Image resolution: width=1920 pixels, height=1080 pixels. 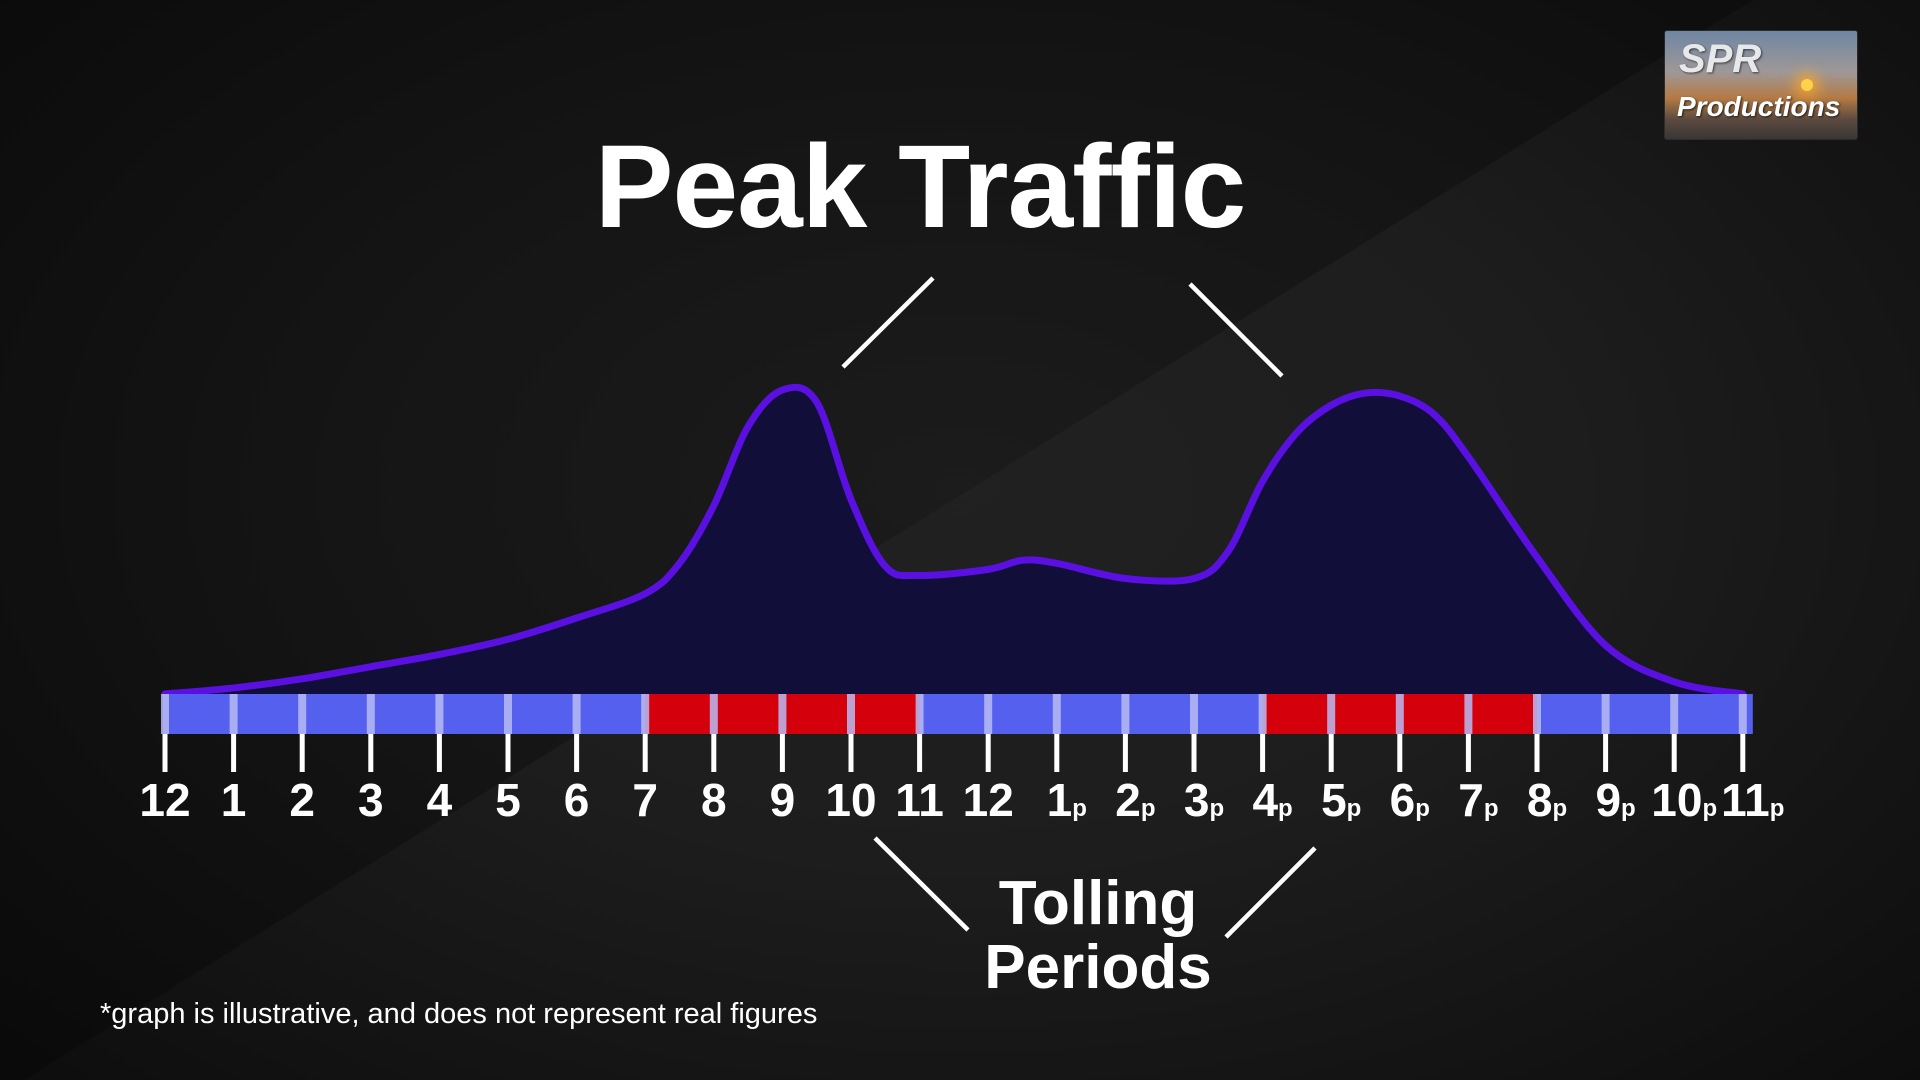 I want to click on tick-label: 6p, so click(x=1410, y=800).